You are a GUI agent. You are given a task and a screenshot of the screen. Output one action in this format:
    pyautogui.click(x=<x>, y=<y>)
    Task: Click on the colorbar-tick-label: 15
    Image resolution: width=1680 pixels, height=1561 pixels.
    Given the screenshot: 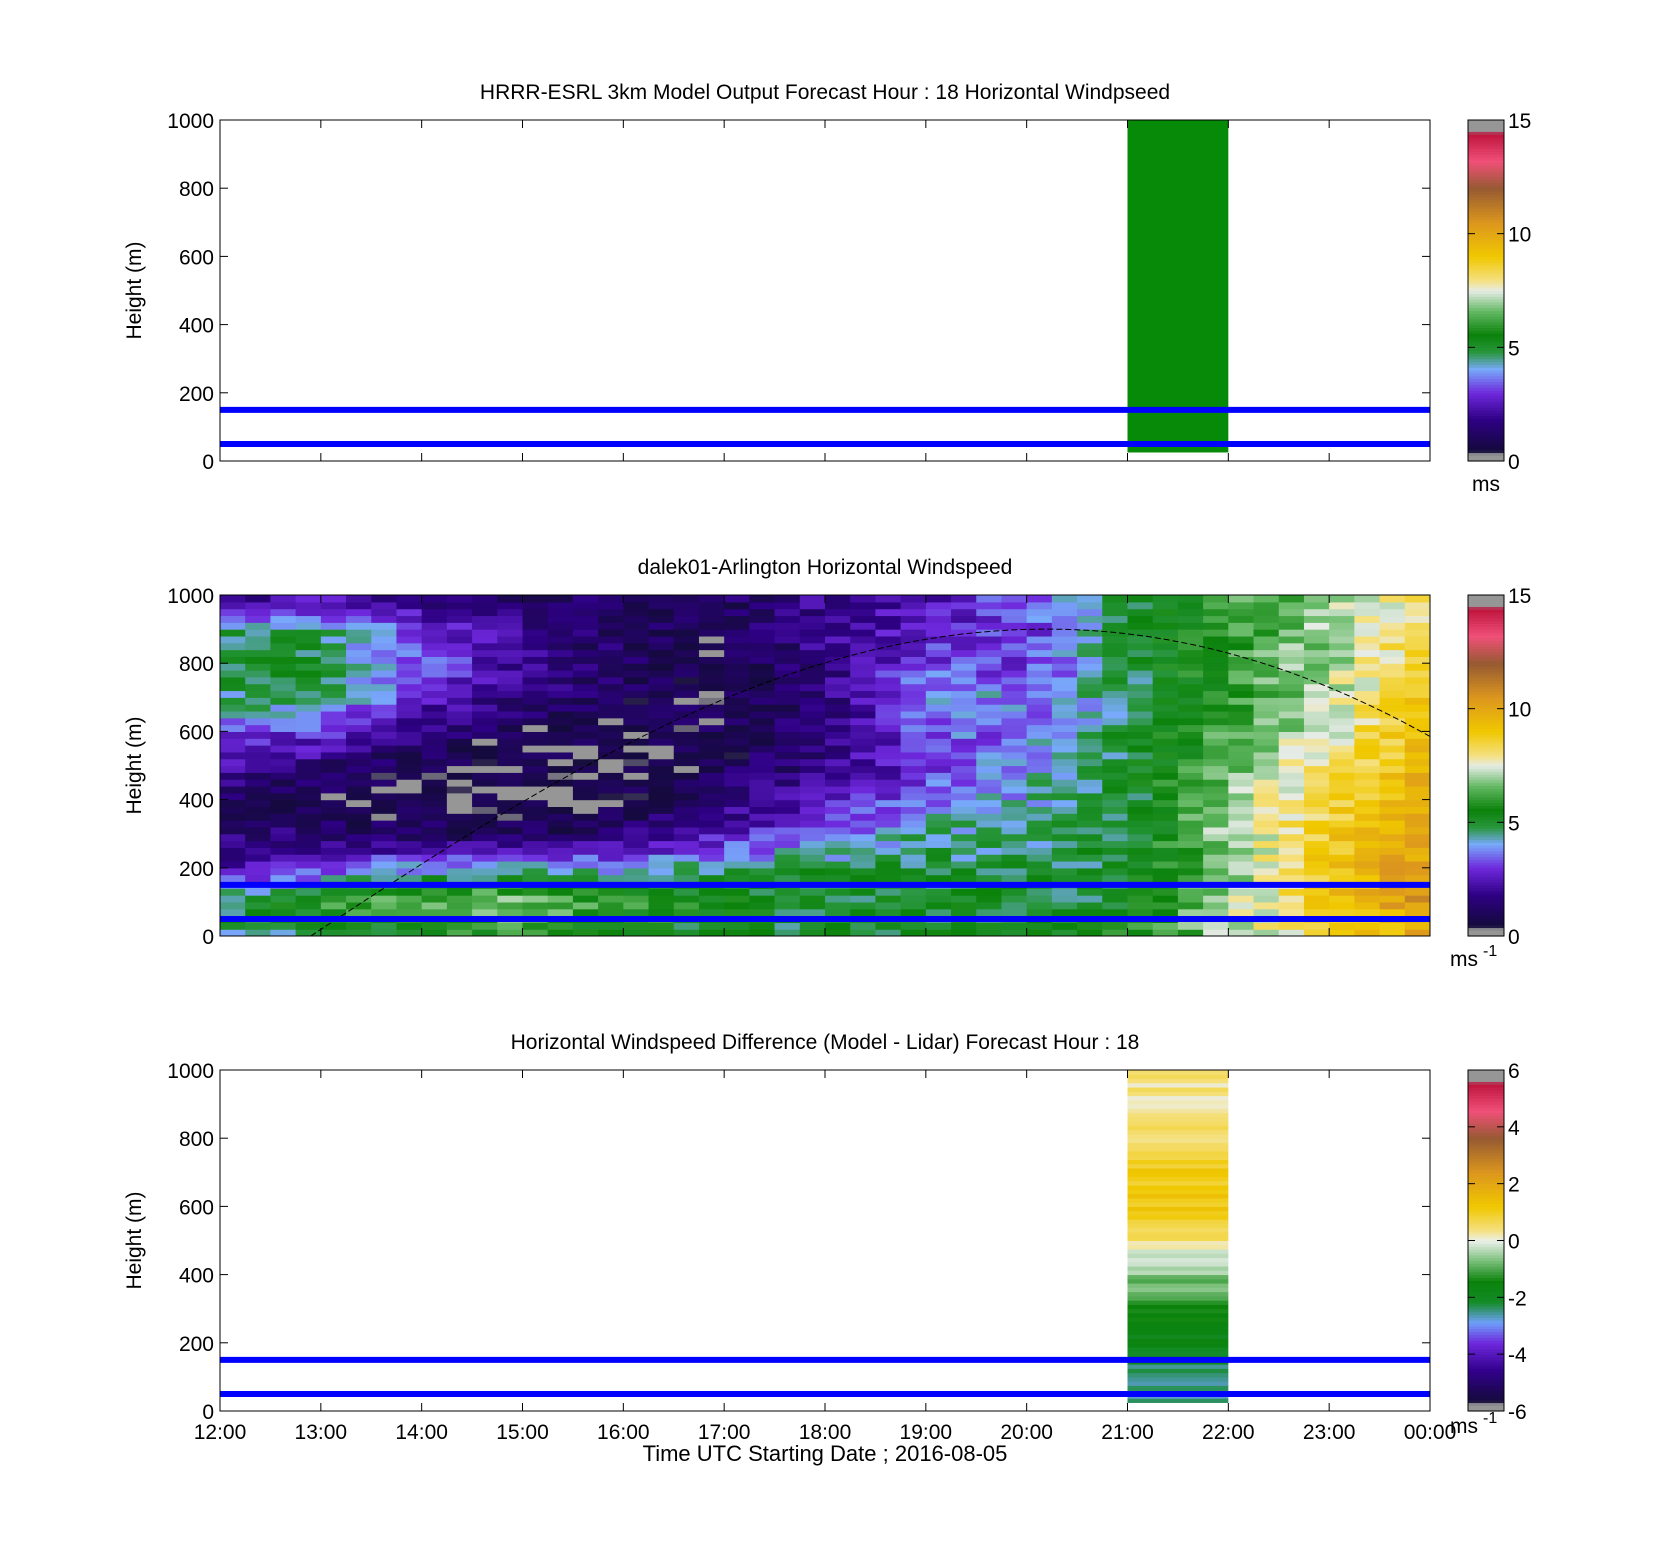 What is the action you would take?
    pyautogui.click(x=1519, y=596)
    